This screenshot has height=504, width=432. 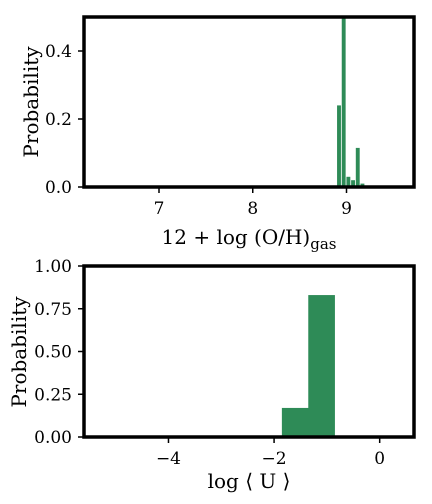 I want to click on top-y-tick-label-0: 0.0, so click(x=58, y=188).